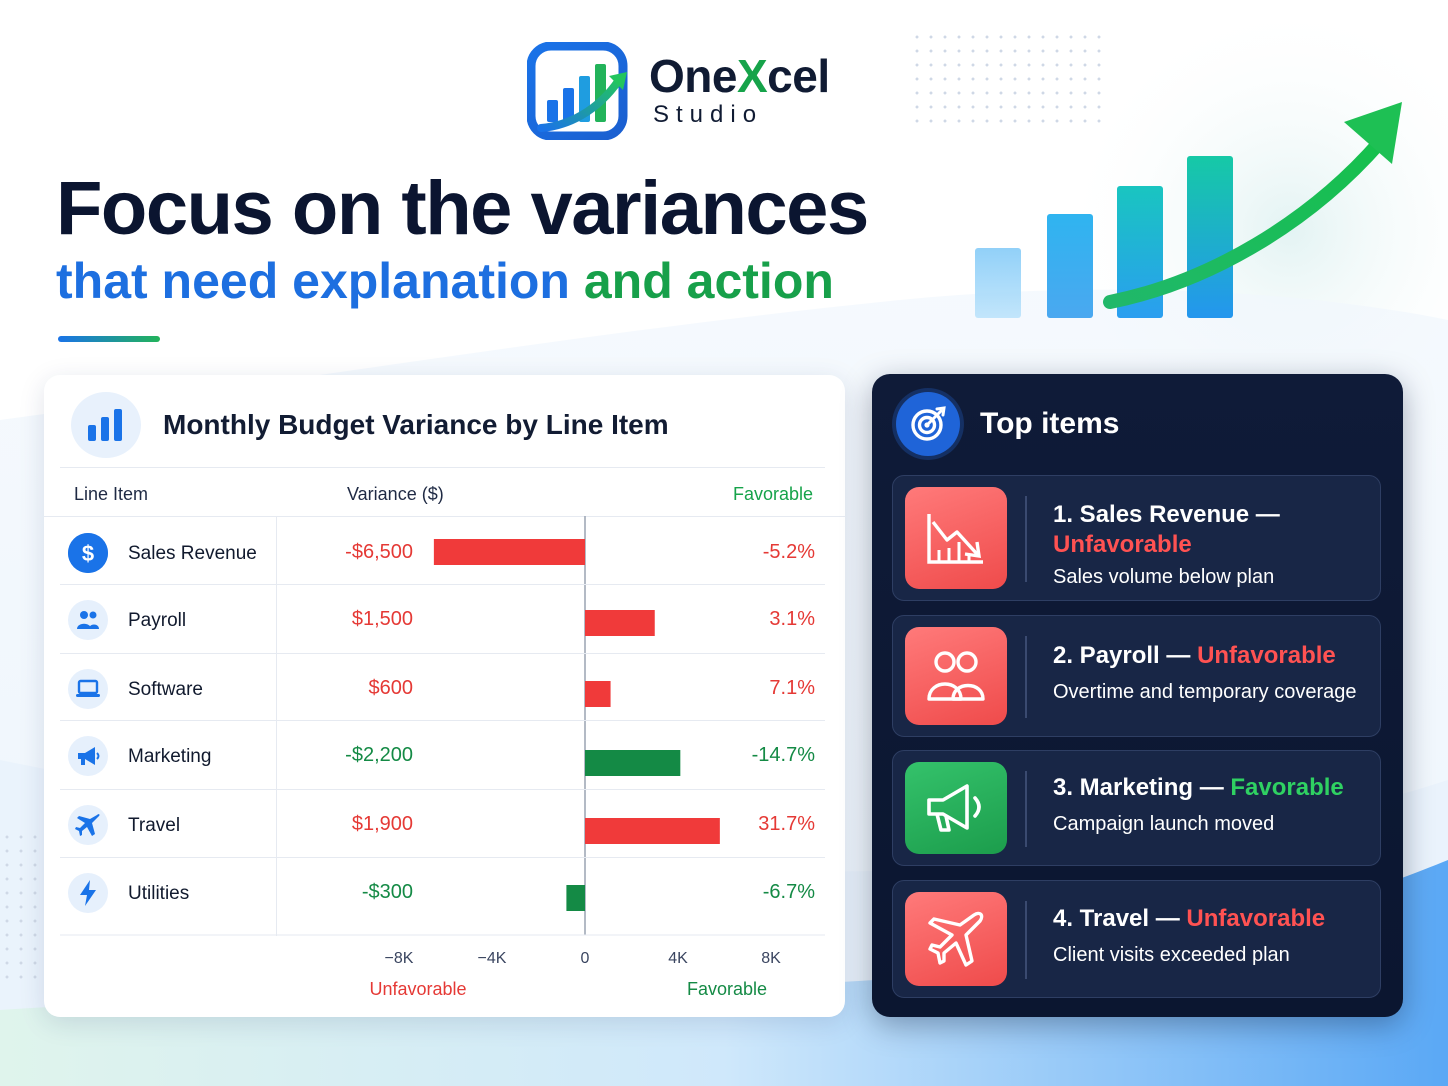 This screenshot has width=1448, height=1086. Describe the element at coordinates (382, 619) in the screenshot. I see `row-variance-value: $1,500` at that location.